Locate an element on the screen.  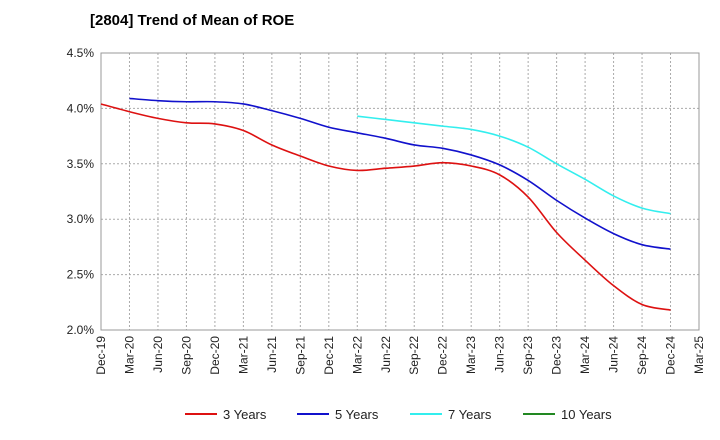
x-tick-label: Sep-20 is located at coordinates (186, 355).